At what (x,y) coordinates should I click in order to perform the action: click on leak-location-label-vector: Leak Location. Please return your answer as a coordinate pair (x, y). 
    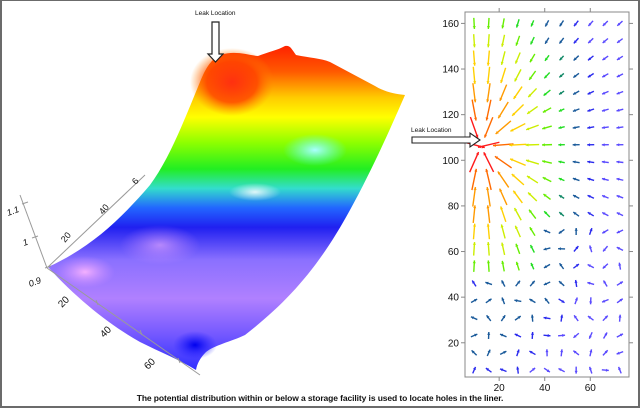
    Looking at the image, I should click on (431, 130).